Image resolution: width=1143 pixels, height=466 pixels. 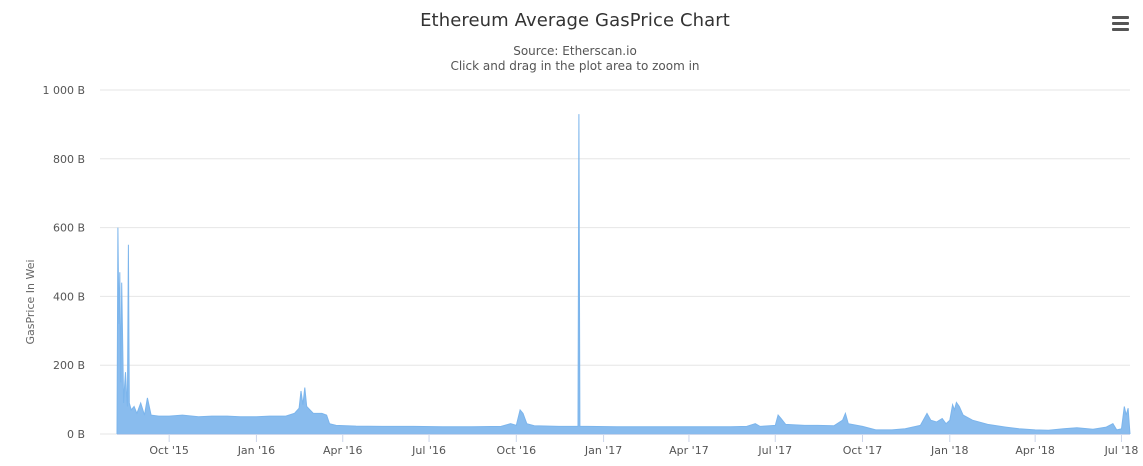 What do you see at coordinates (69, 228) in the screenshot?
I see `y-tick-label: 600 B` at bounding box center [69, 228].